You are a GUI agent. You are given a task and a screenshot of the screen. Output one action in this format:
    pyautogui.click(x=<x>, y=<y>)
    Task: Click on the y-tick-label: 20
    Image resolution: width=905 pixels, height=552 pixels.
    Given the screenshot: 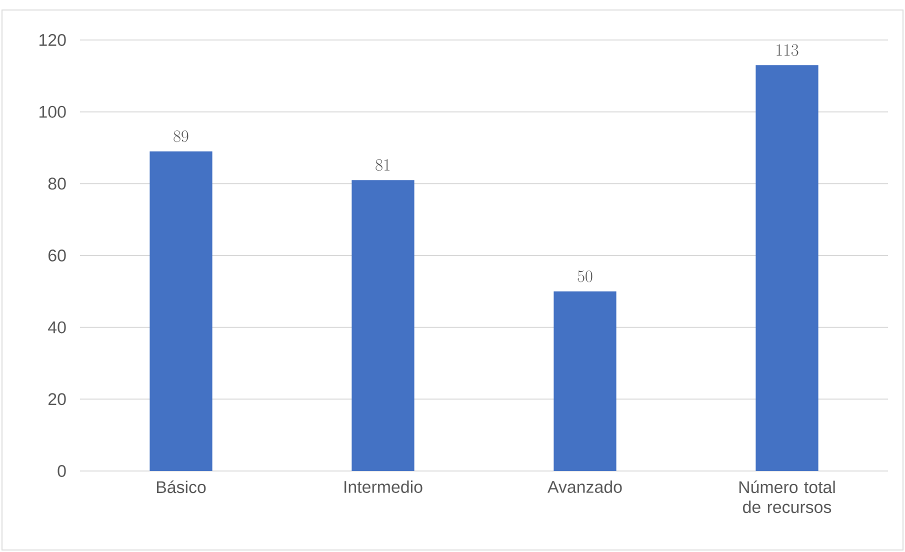 What is the action you would take?
    pyautogui.click(x=57, y=399)
    